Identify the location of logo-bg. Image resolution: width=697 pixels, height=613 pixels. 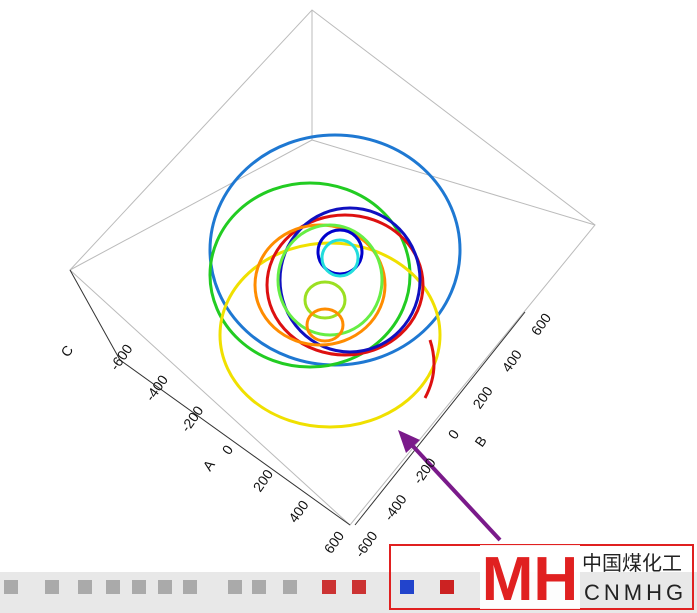
(530, 577).